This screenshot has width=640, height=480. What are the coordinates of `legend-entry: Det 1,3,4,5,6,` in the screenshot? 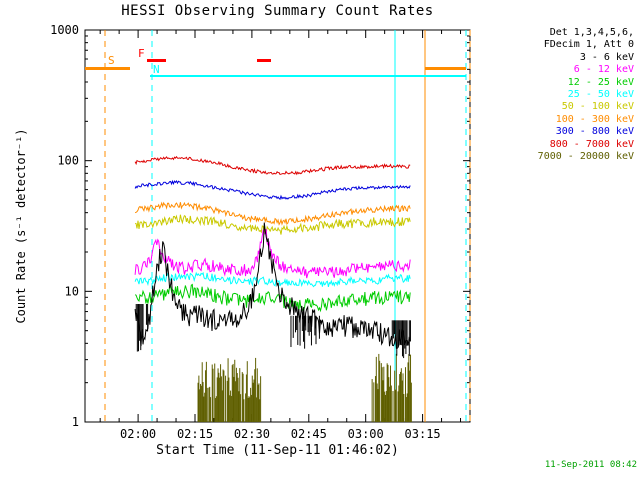 It's located at (591, 32).